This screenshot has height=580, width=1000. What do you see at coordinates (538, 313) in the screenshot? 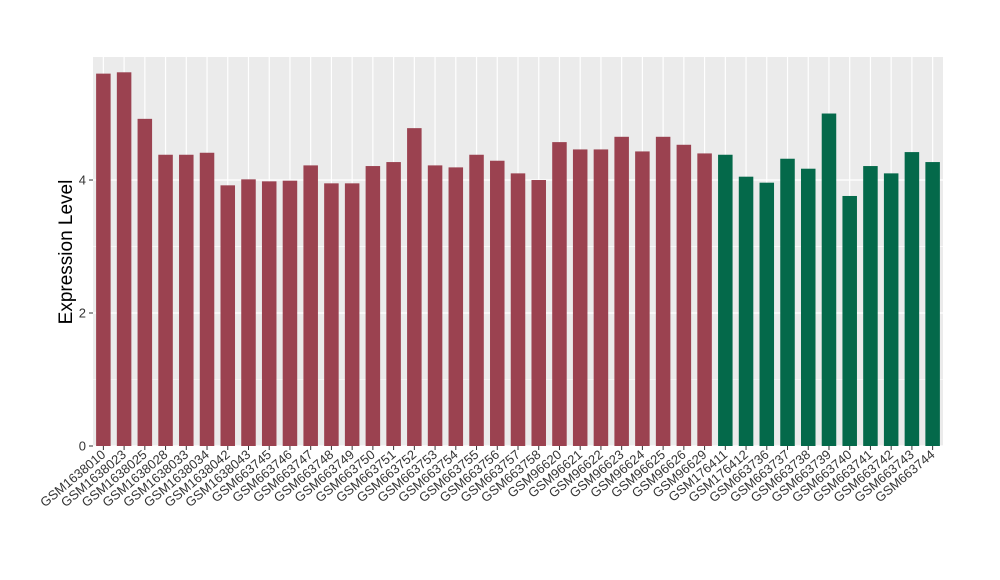
I see `bar-GSM663758` at bounding box center [538, 313].